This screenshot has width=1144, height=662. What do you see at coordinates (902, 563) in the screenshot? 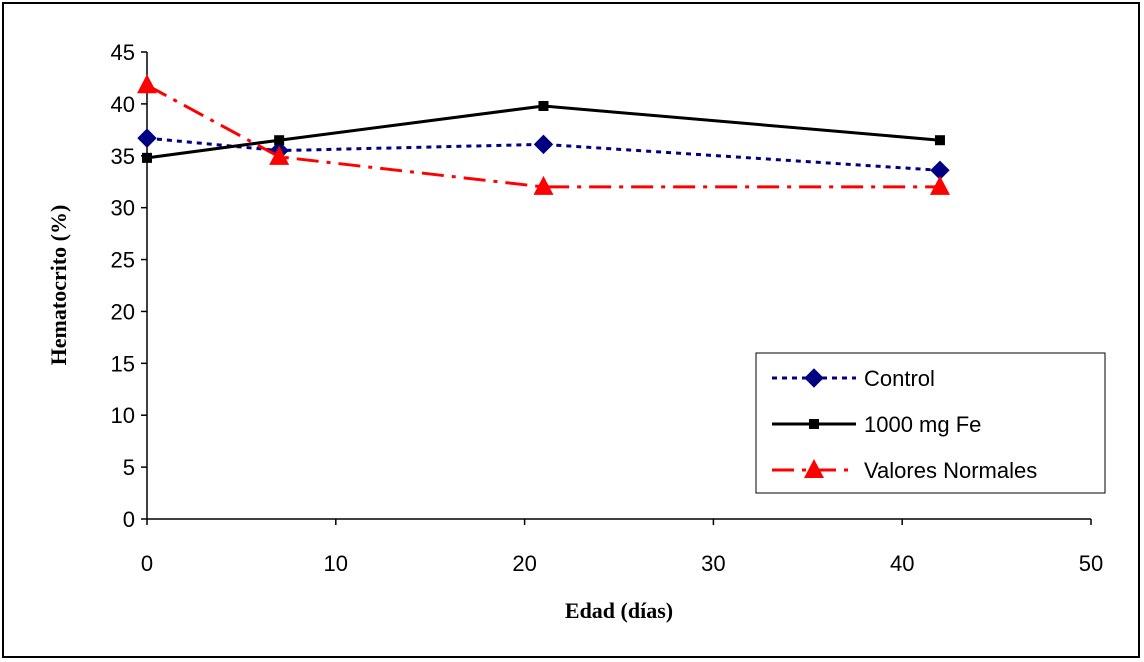
I see `x-tick-label: 40` at bounding box center [902, 563].